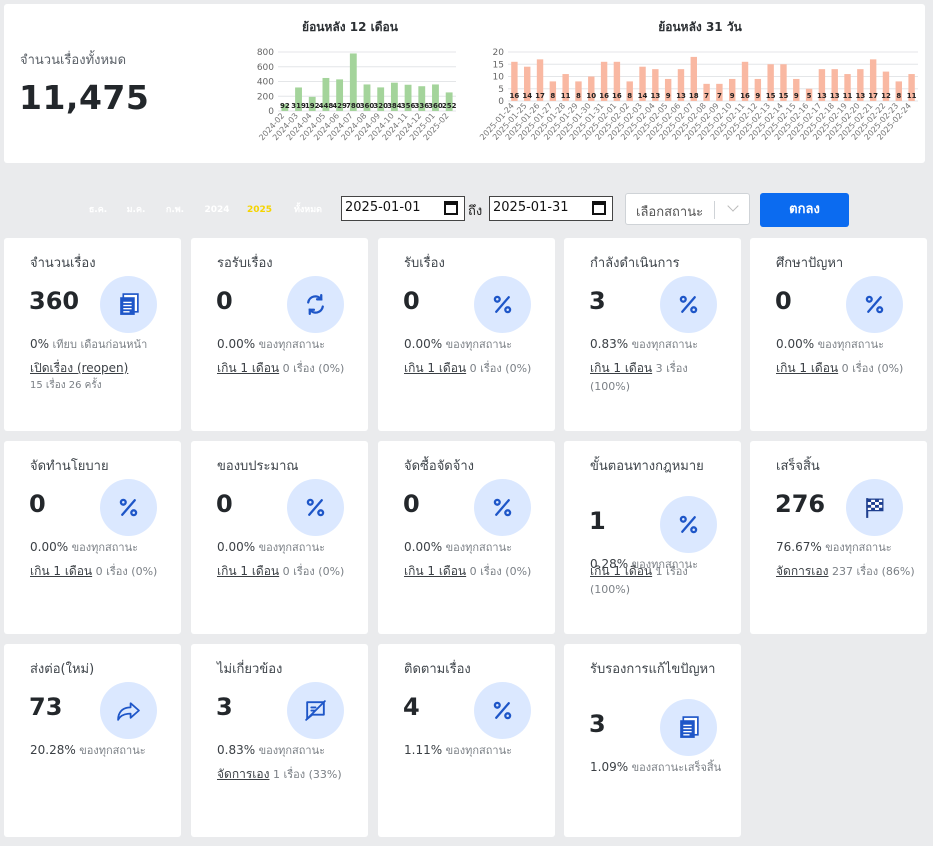  What do you see at coordinates (421, 106) in the screenshot?
I see `chart-data-label: 336` at bounding box center [421, 106].